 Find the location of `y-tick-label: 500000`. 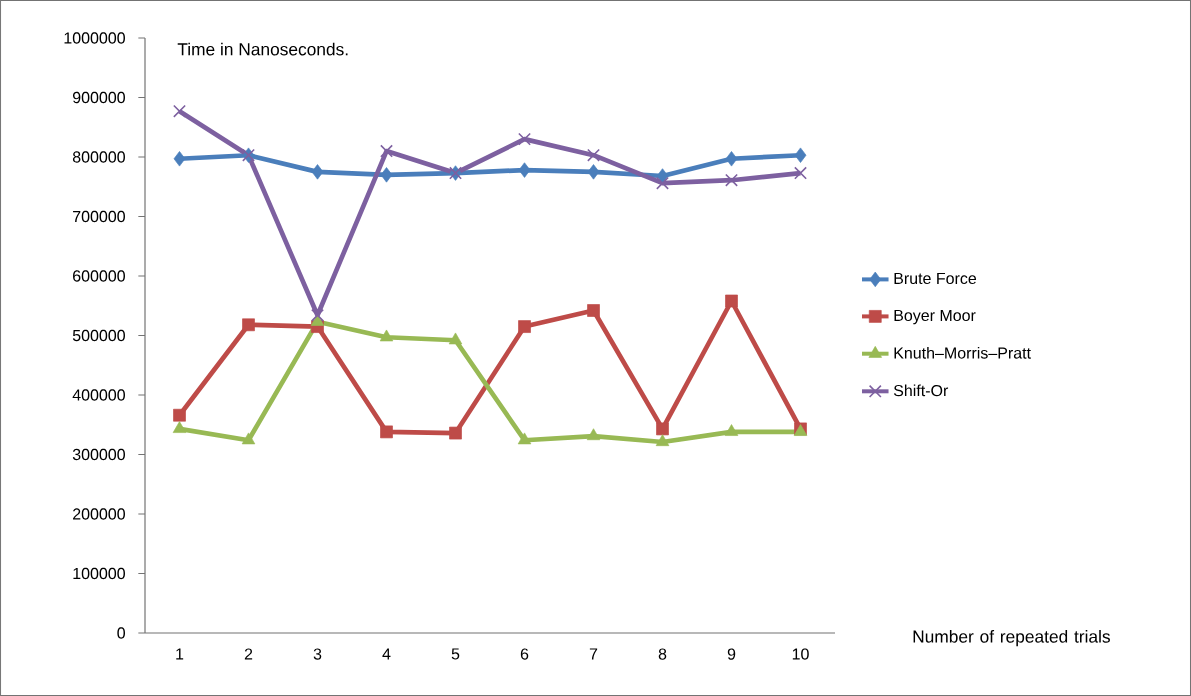

y-tick-label: 500000 is located at coordinates (98, 335).